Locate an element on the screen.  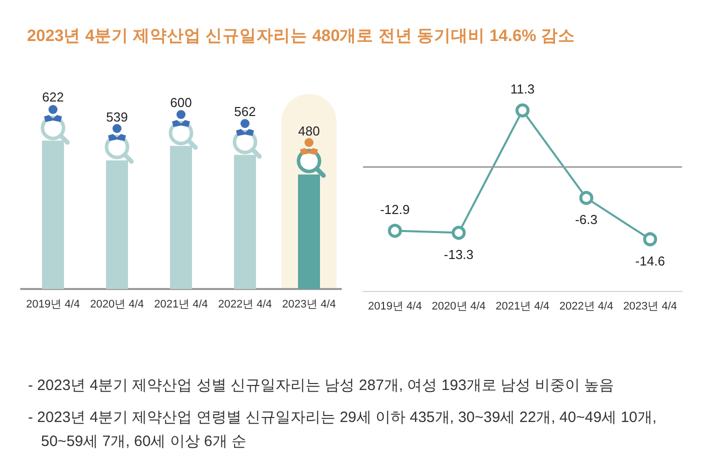
data-label: -13.3 is located at coordinates (459, 254).